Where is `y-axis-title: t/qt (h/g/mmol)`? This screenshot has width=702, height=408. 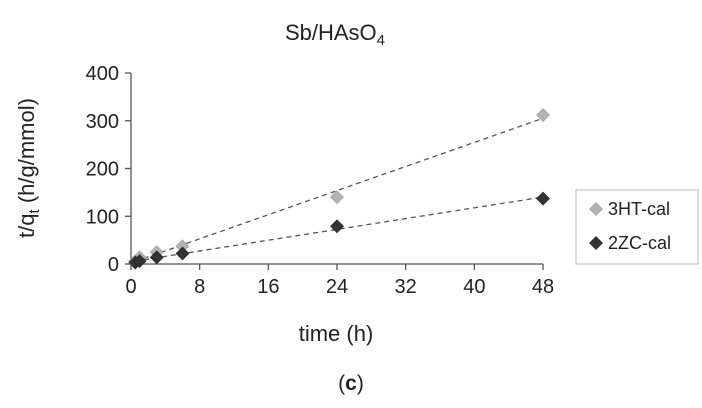 y-axis-title: t/qt (h/g/mmol) is located at coordinates (28, 168).